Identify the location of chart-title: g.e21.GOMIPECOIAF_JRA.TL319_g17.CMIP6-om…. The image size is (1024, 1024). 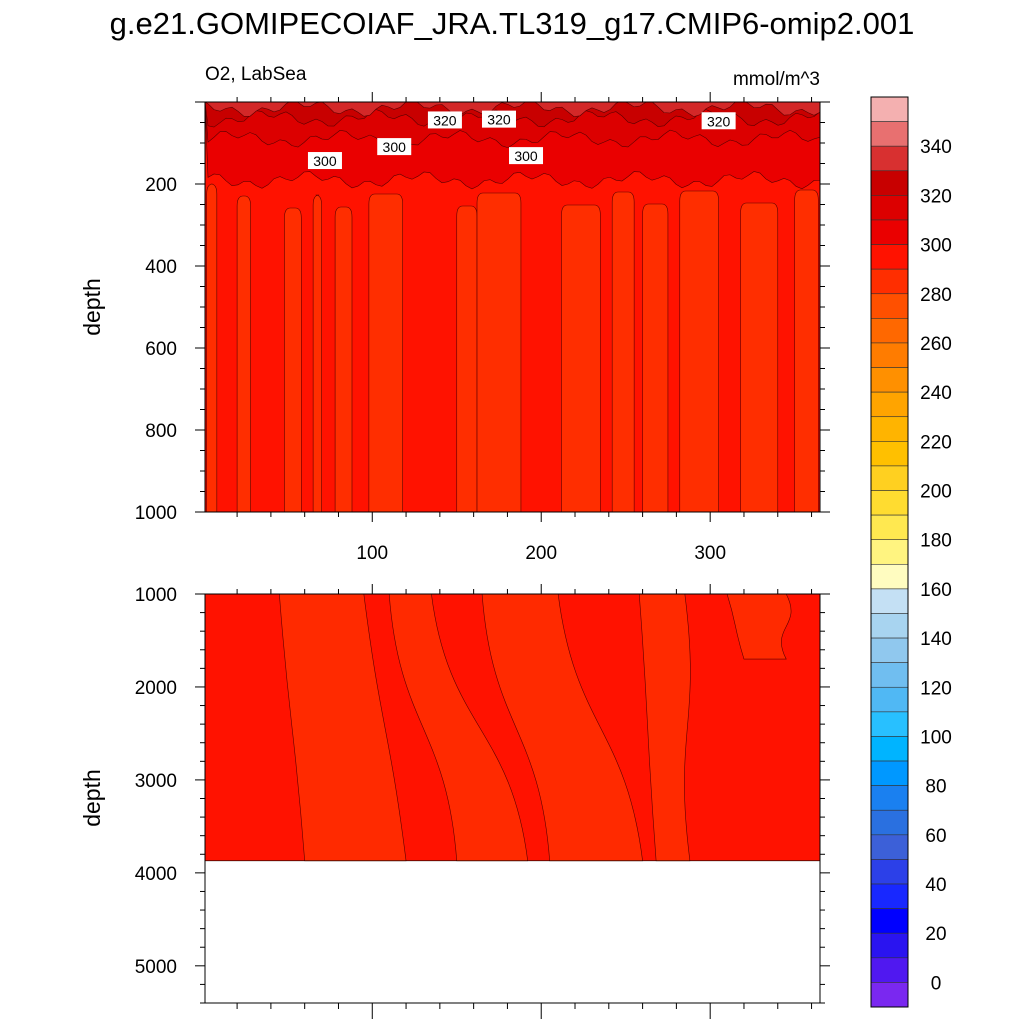
(512, 23).